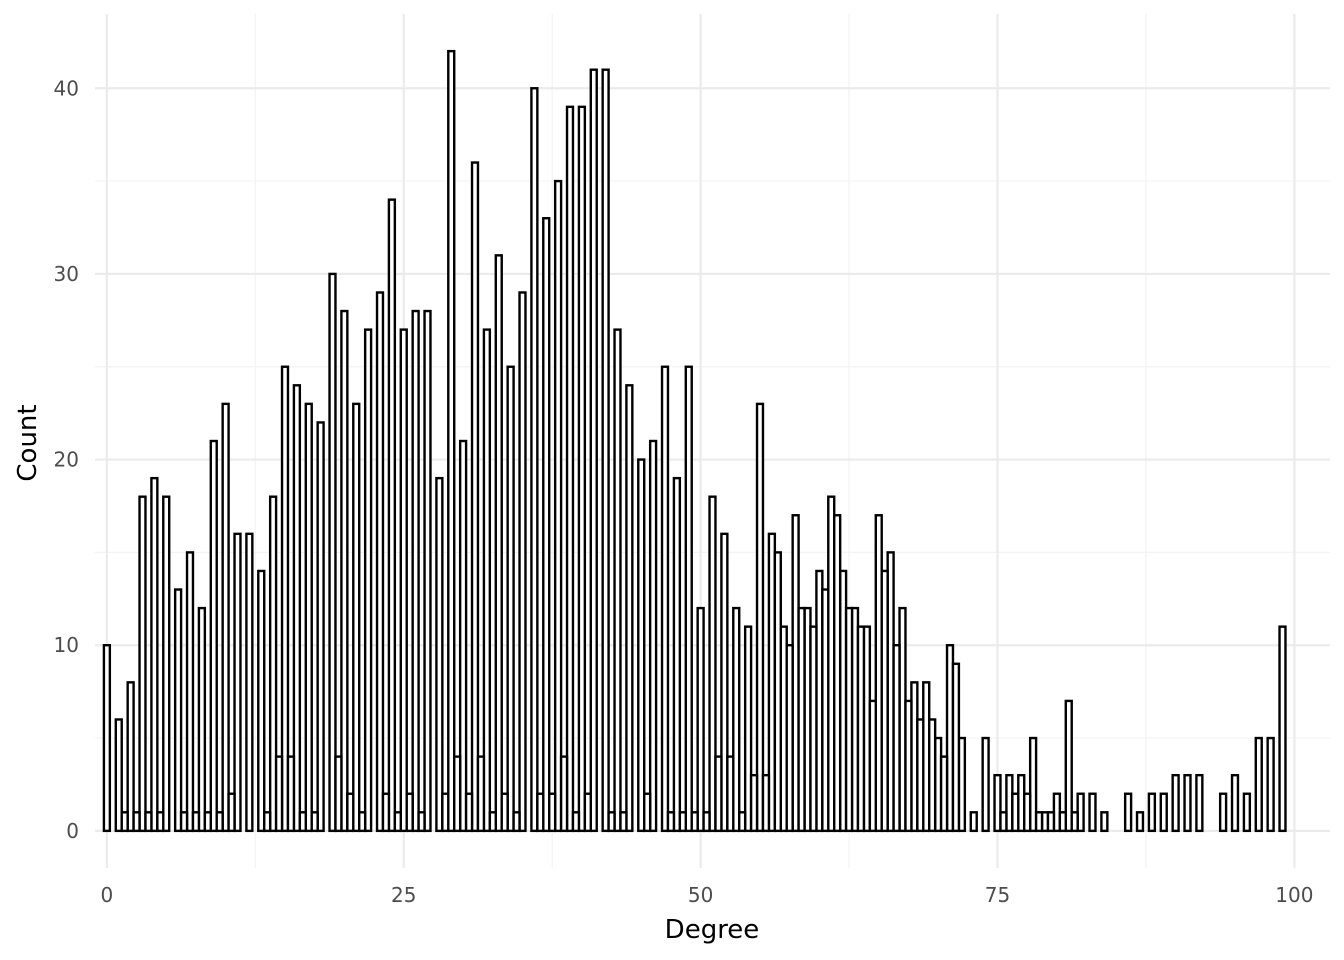  What do you see at coordinates (997, 895) in the screenshot?
I see `x-tick-label: 75` at bounding box center [997, 895].